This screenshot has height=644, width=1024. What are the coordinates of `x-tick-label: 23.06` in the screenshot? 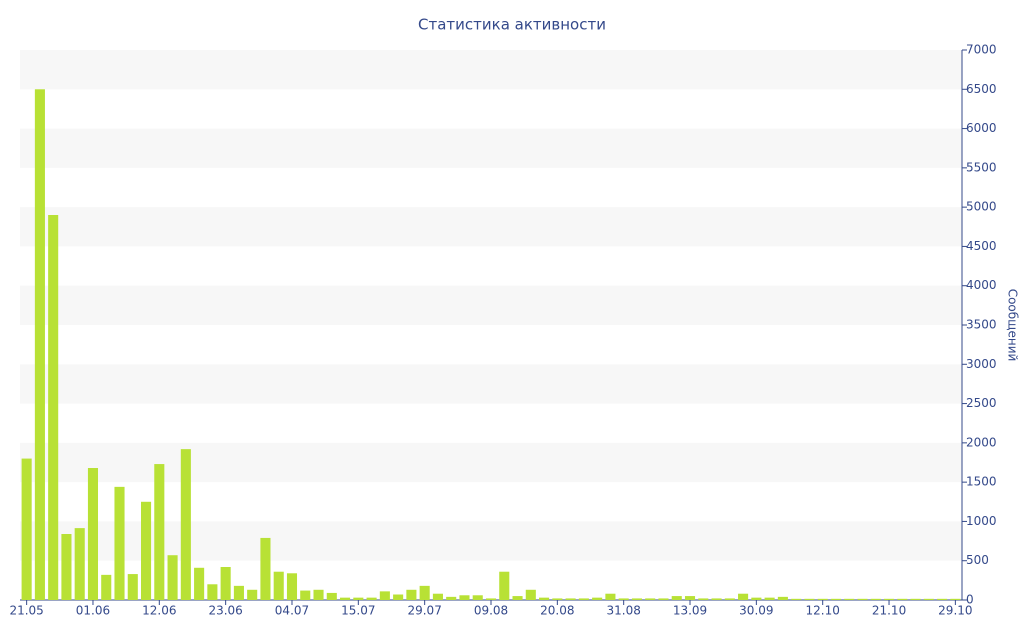 It's located at (225, 611).